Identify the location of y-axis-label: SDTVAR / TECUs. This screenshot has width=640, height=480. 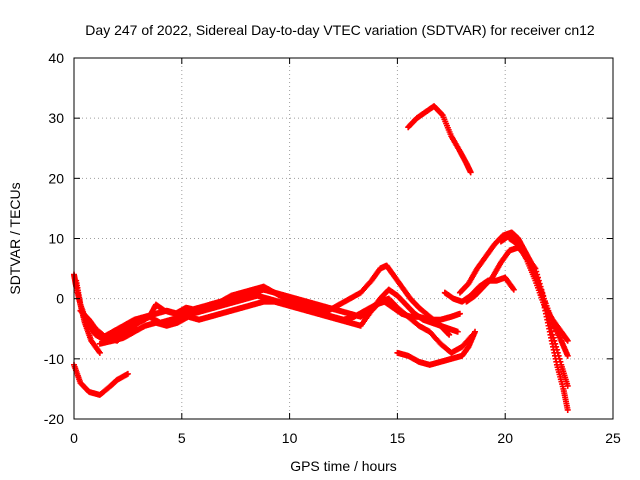
(15, 238).